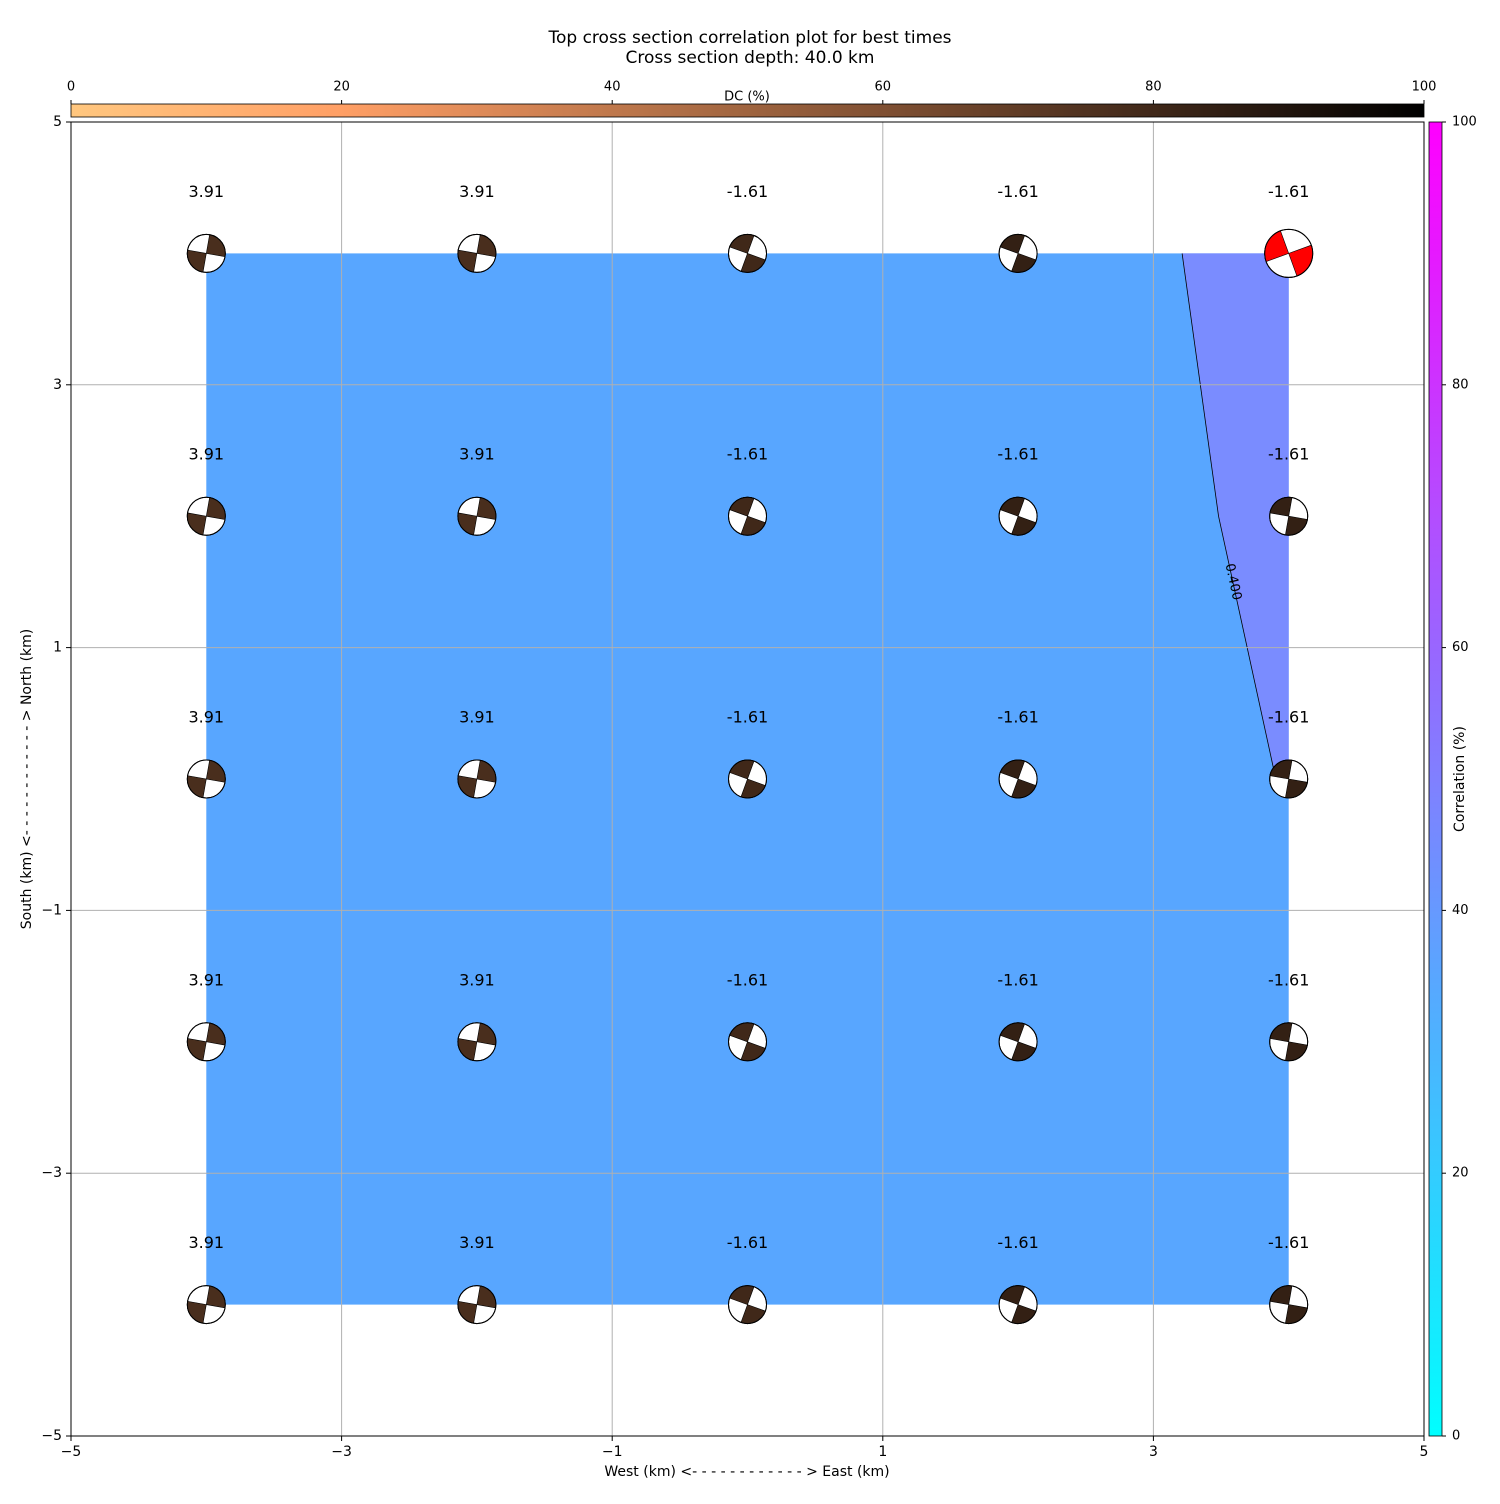  Describe the element at coordinates (882, 1452) in the screenshot. I see `x-tick-label: 1` at that location.